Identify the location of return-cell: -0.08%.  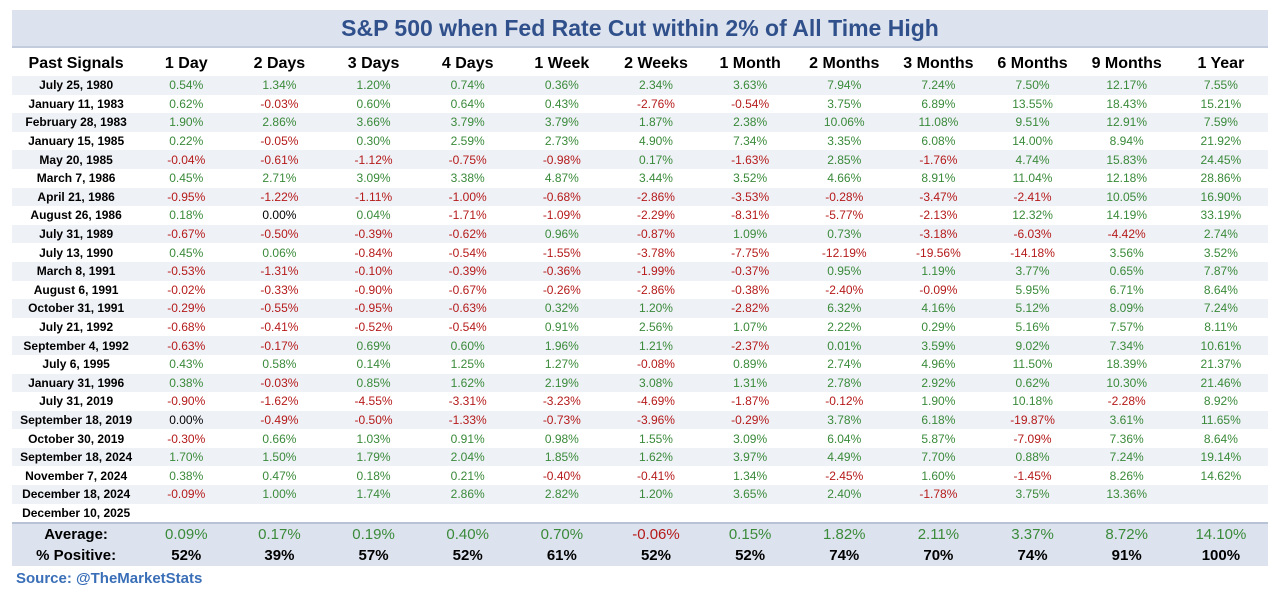
(655, 364).